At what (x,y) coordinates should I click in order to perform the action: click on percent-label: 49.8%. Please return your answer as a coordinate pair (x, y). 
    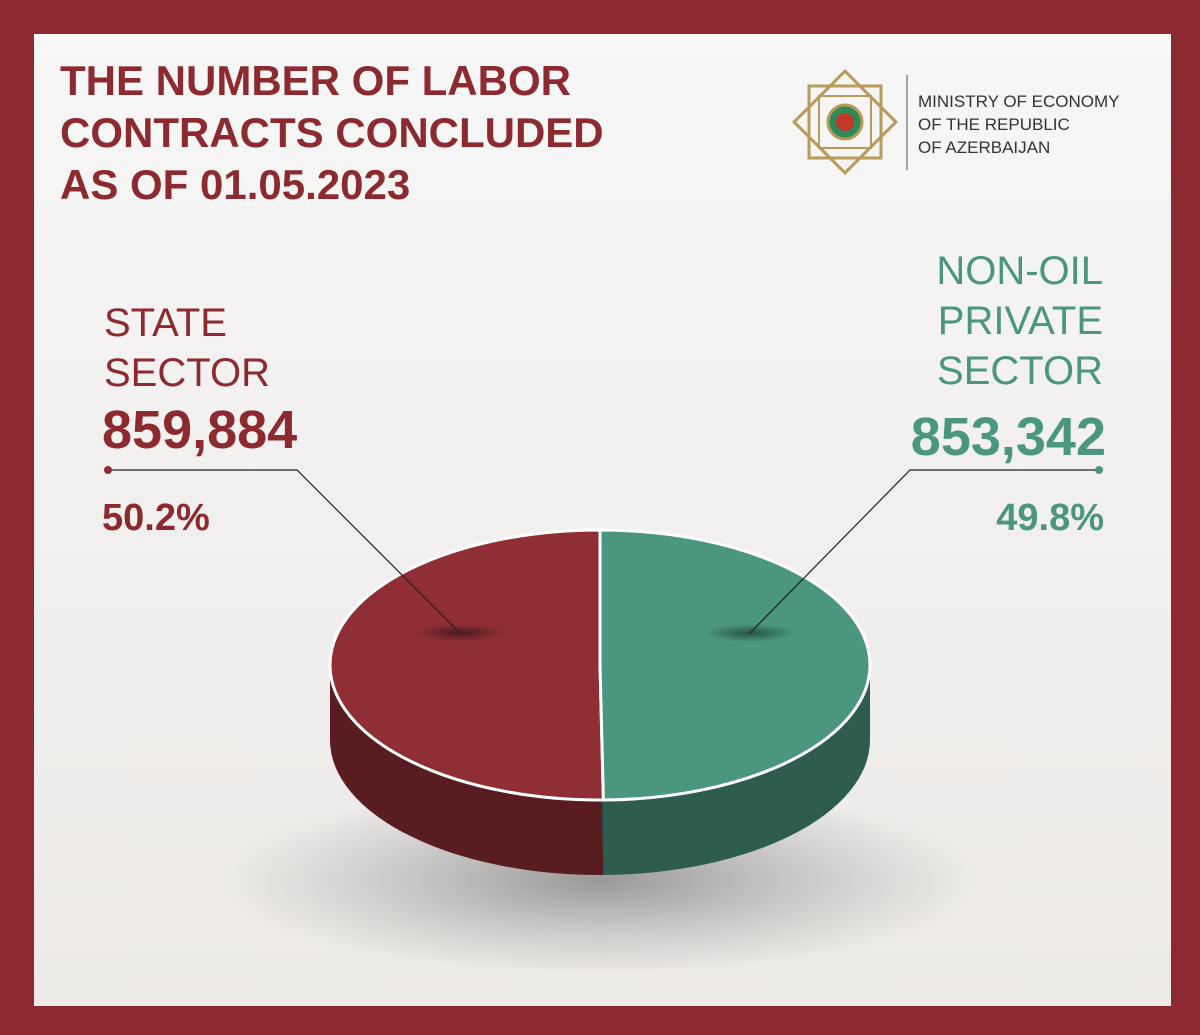
    Looking at the image, I should click on (1050, 518).